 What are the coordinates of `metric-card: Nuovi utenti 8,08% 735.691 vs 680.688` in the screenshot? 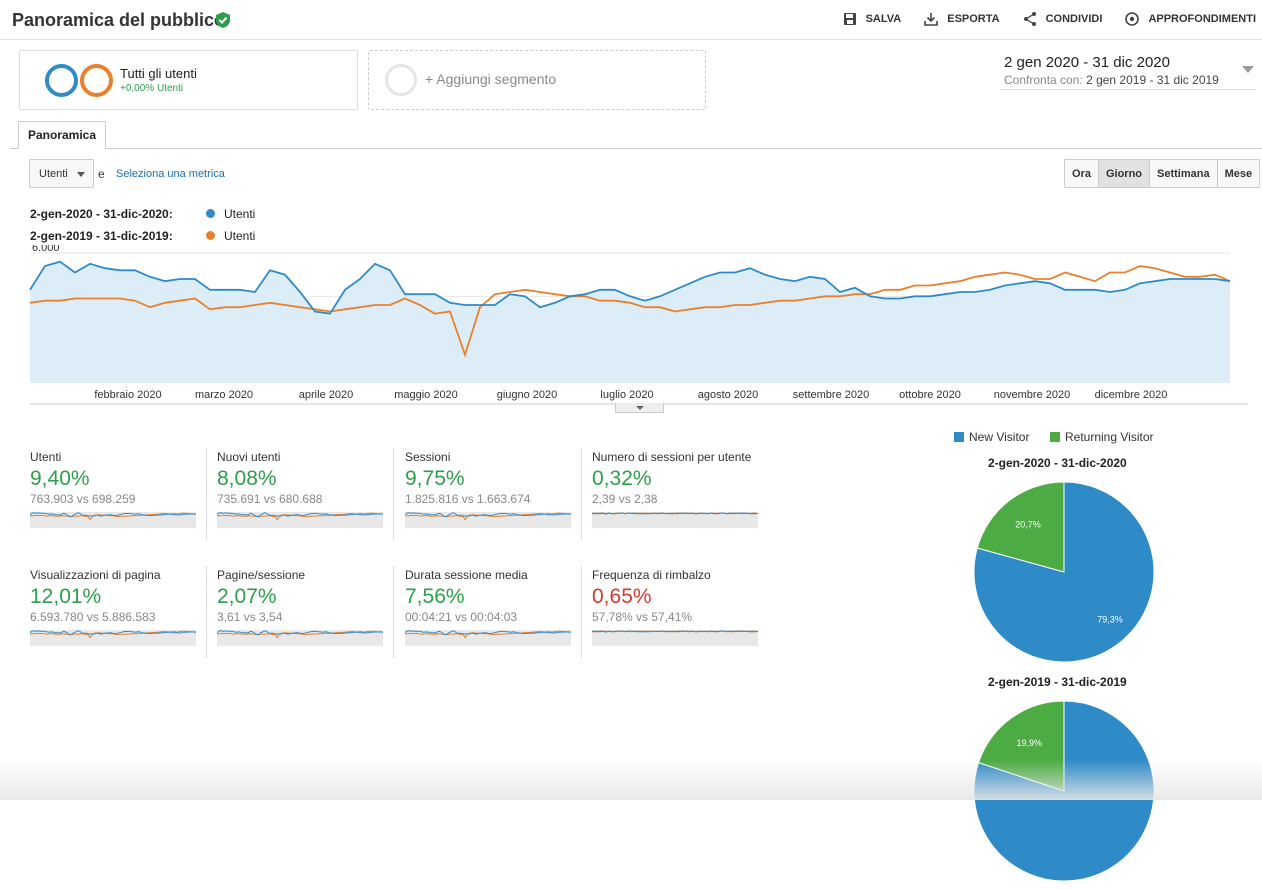 It's located at (310, 495).